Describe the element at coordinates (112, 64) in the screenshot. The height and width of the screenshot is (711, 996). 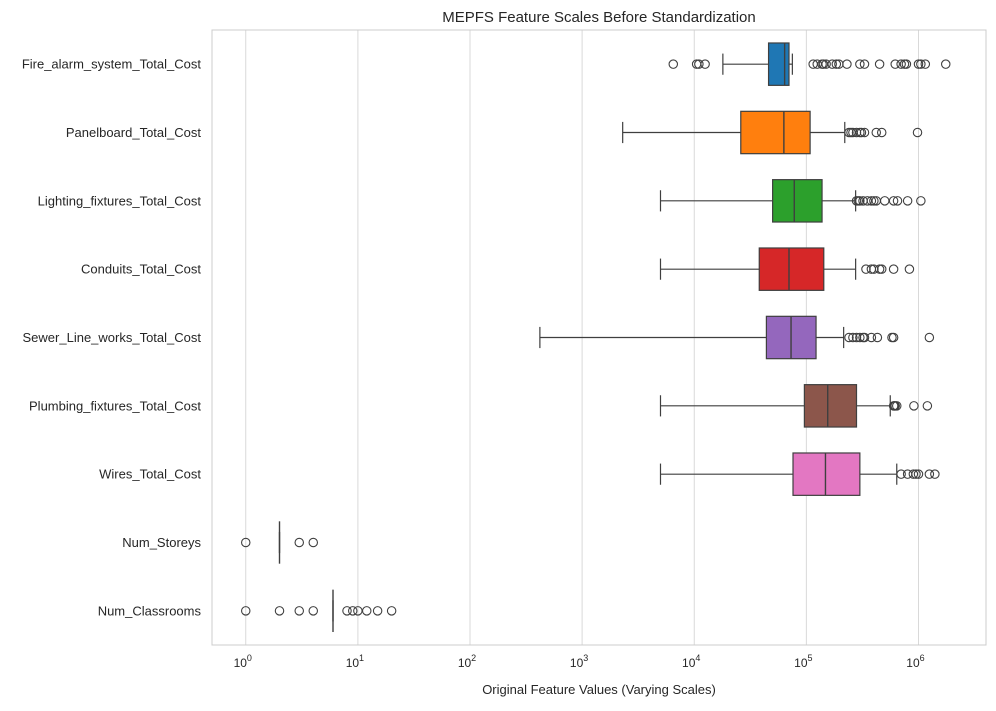
I see `y-category-label: Fire_alarm_system_Total_Cost` at that location.